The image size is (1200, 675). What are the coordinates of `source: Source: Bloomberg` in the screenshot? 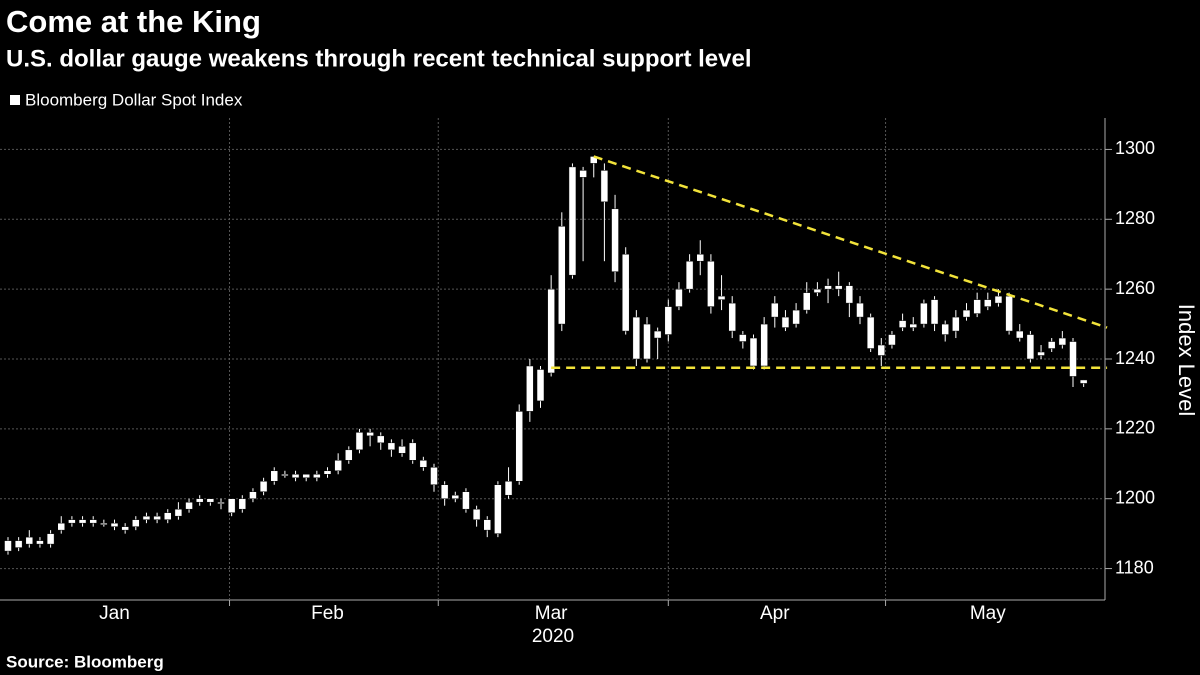 It's located at (85, 661).